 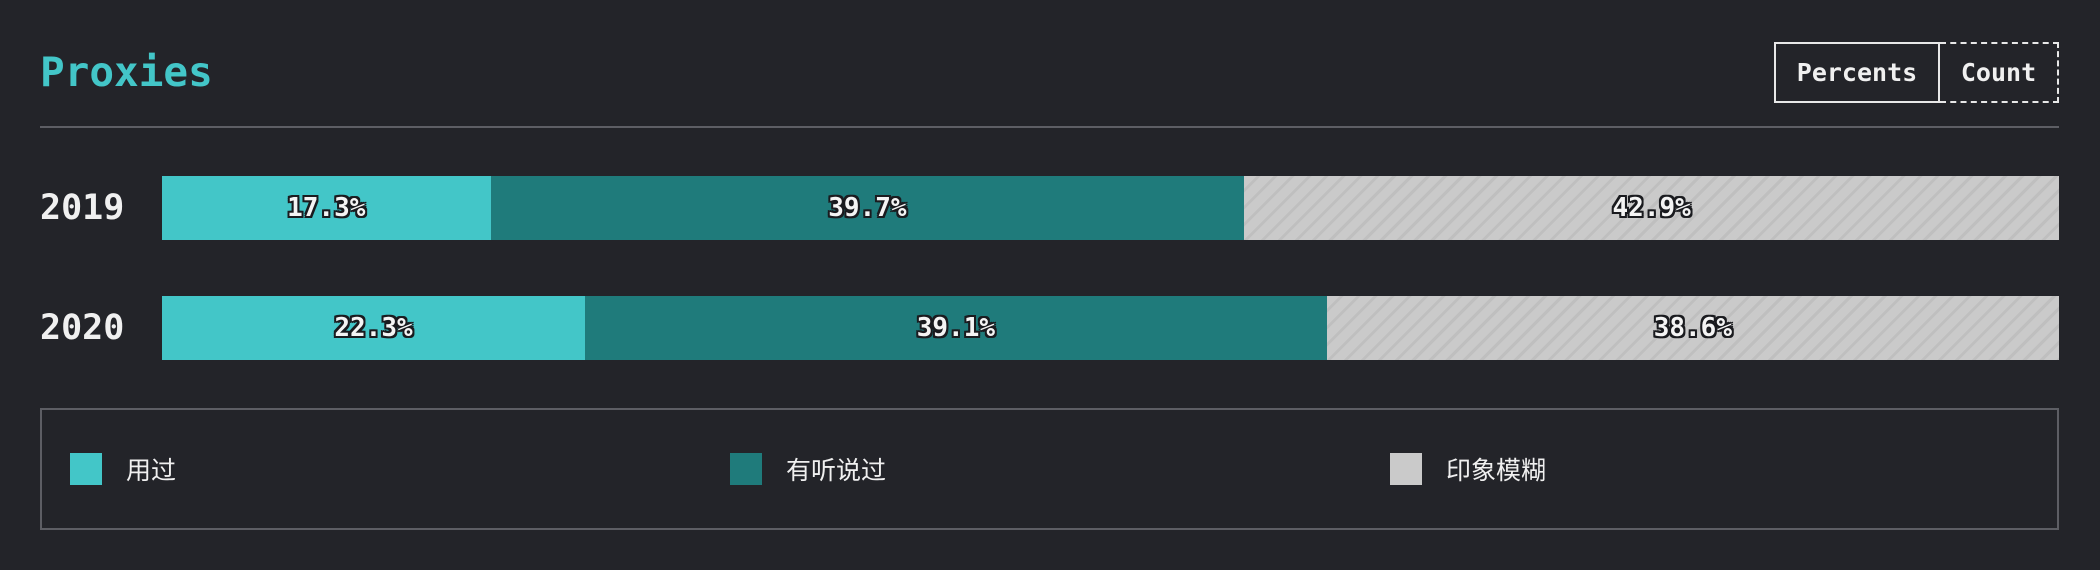 I want to click on bar-2019: 17.3% 39.7% 42.9%, so click(x=1110, y=208).